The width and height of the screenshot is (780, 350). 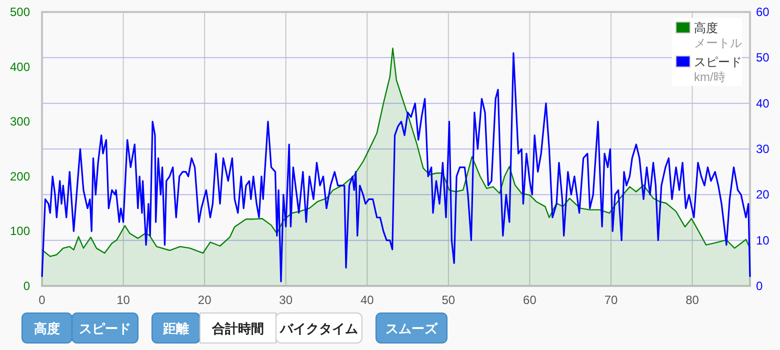 What do you see at coordinates (20, 121) in the screenshot?
I see `y-tick-label: 300` at bounding box center [20, 121].